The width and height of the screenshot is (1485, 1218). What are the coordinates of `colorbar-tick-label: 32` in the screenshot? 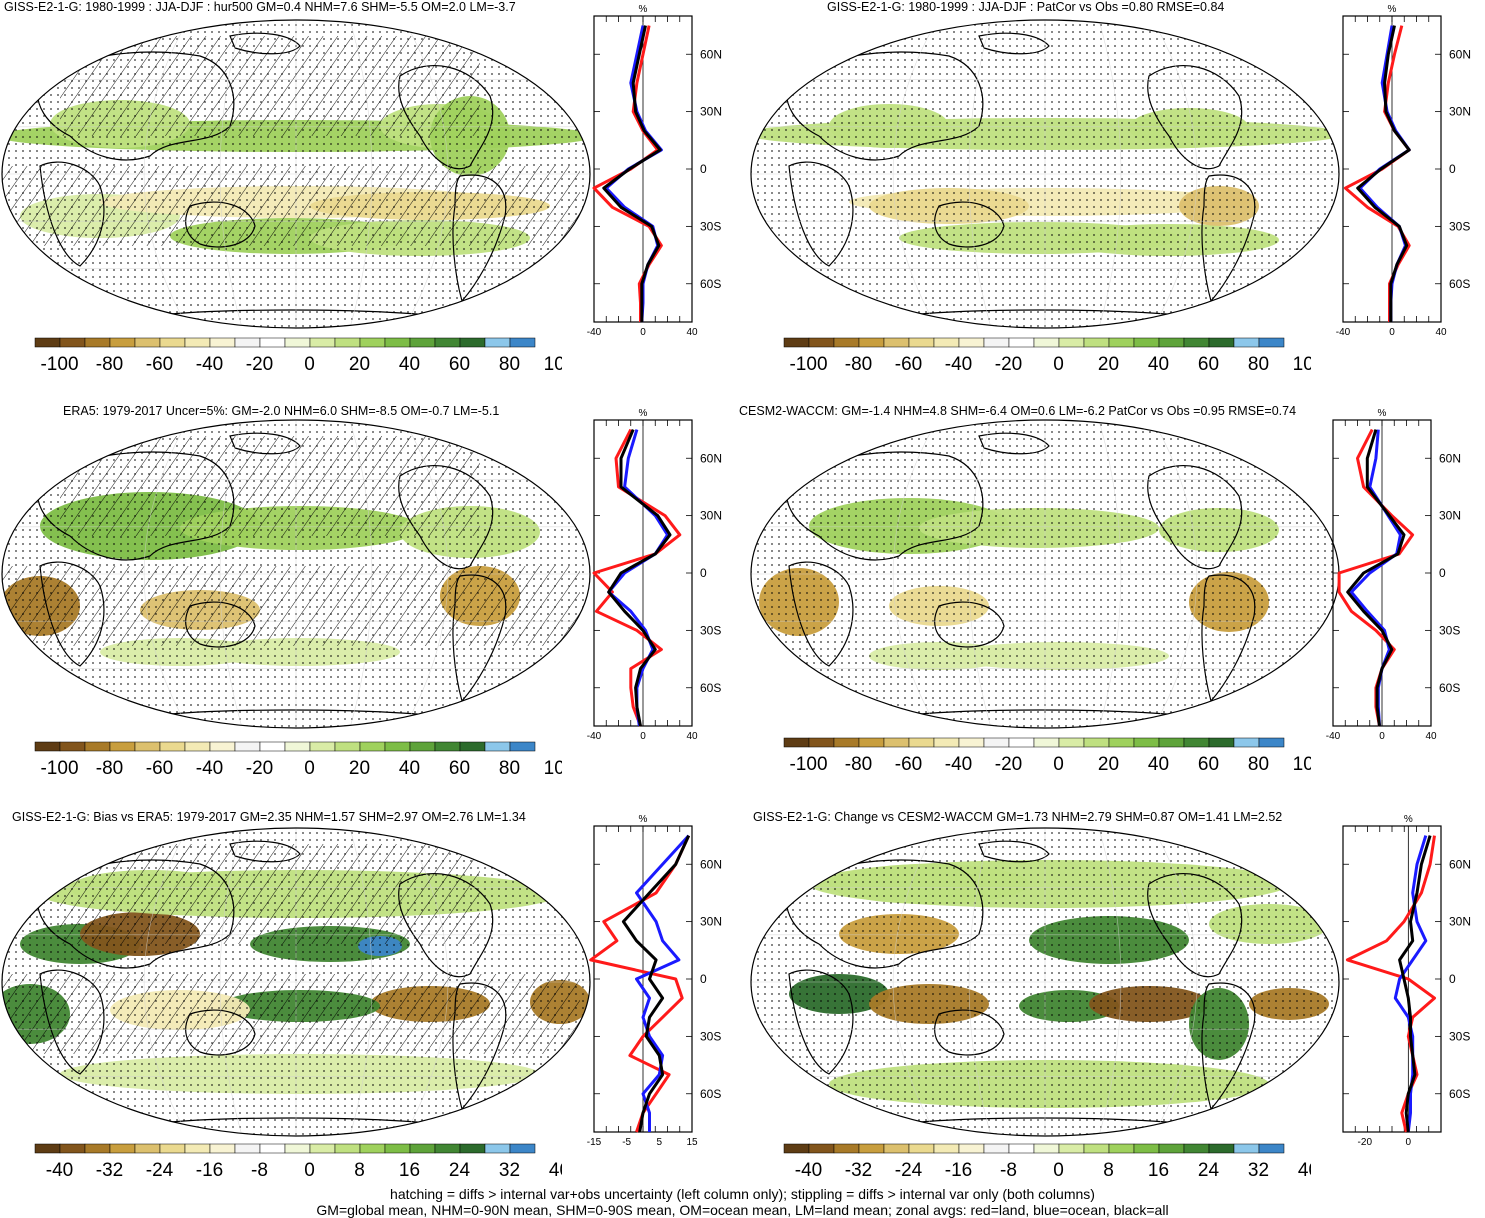 It's located at (1258, 1170).